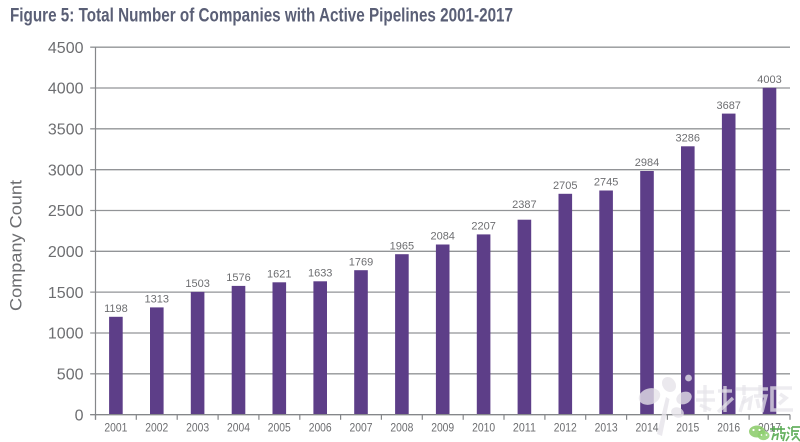 The height and width of the screenshot is (442, 800). I want to click on svg-text: 2500, so click(66, 211).